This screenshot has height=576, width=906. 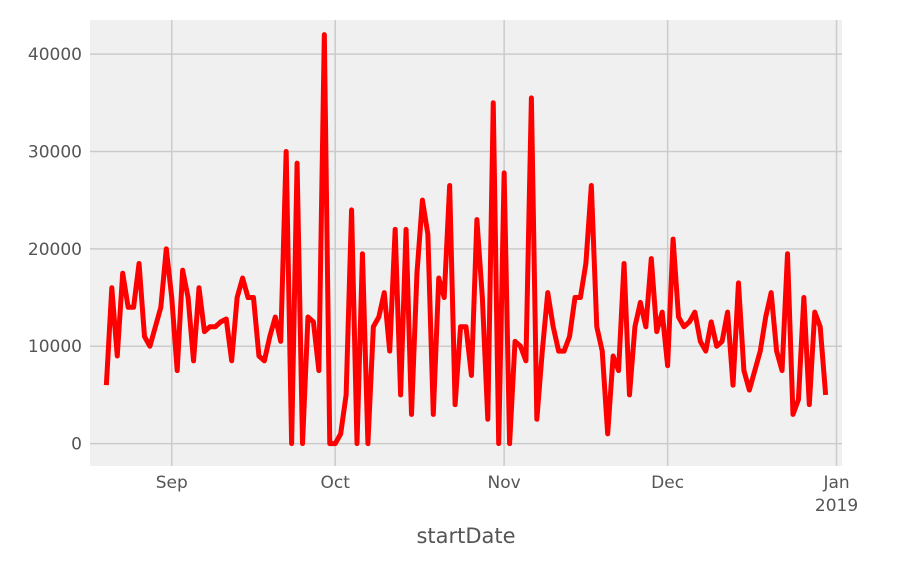 What do you see at coordinates (172, 483) in the screenshot?
I see `x-tick-label: Sep` at bounding box center [172, 483].